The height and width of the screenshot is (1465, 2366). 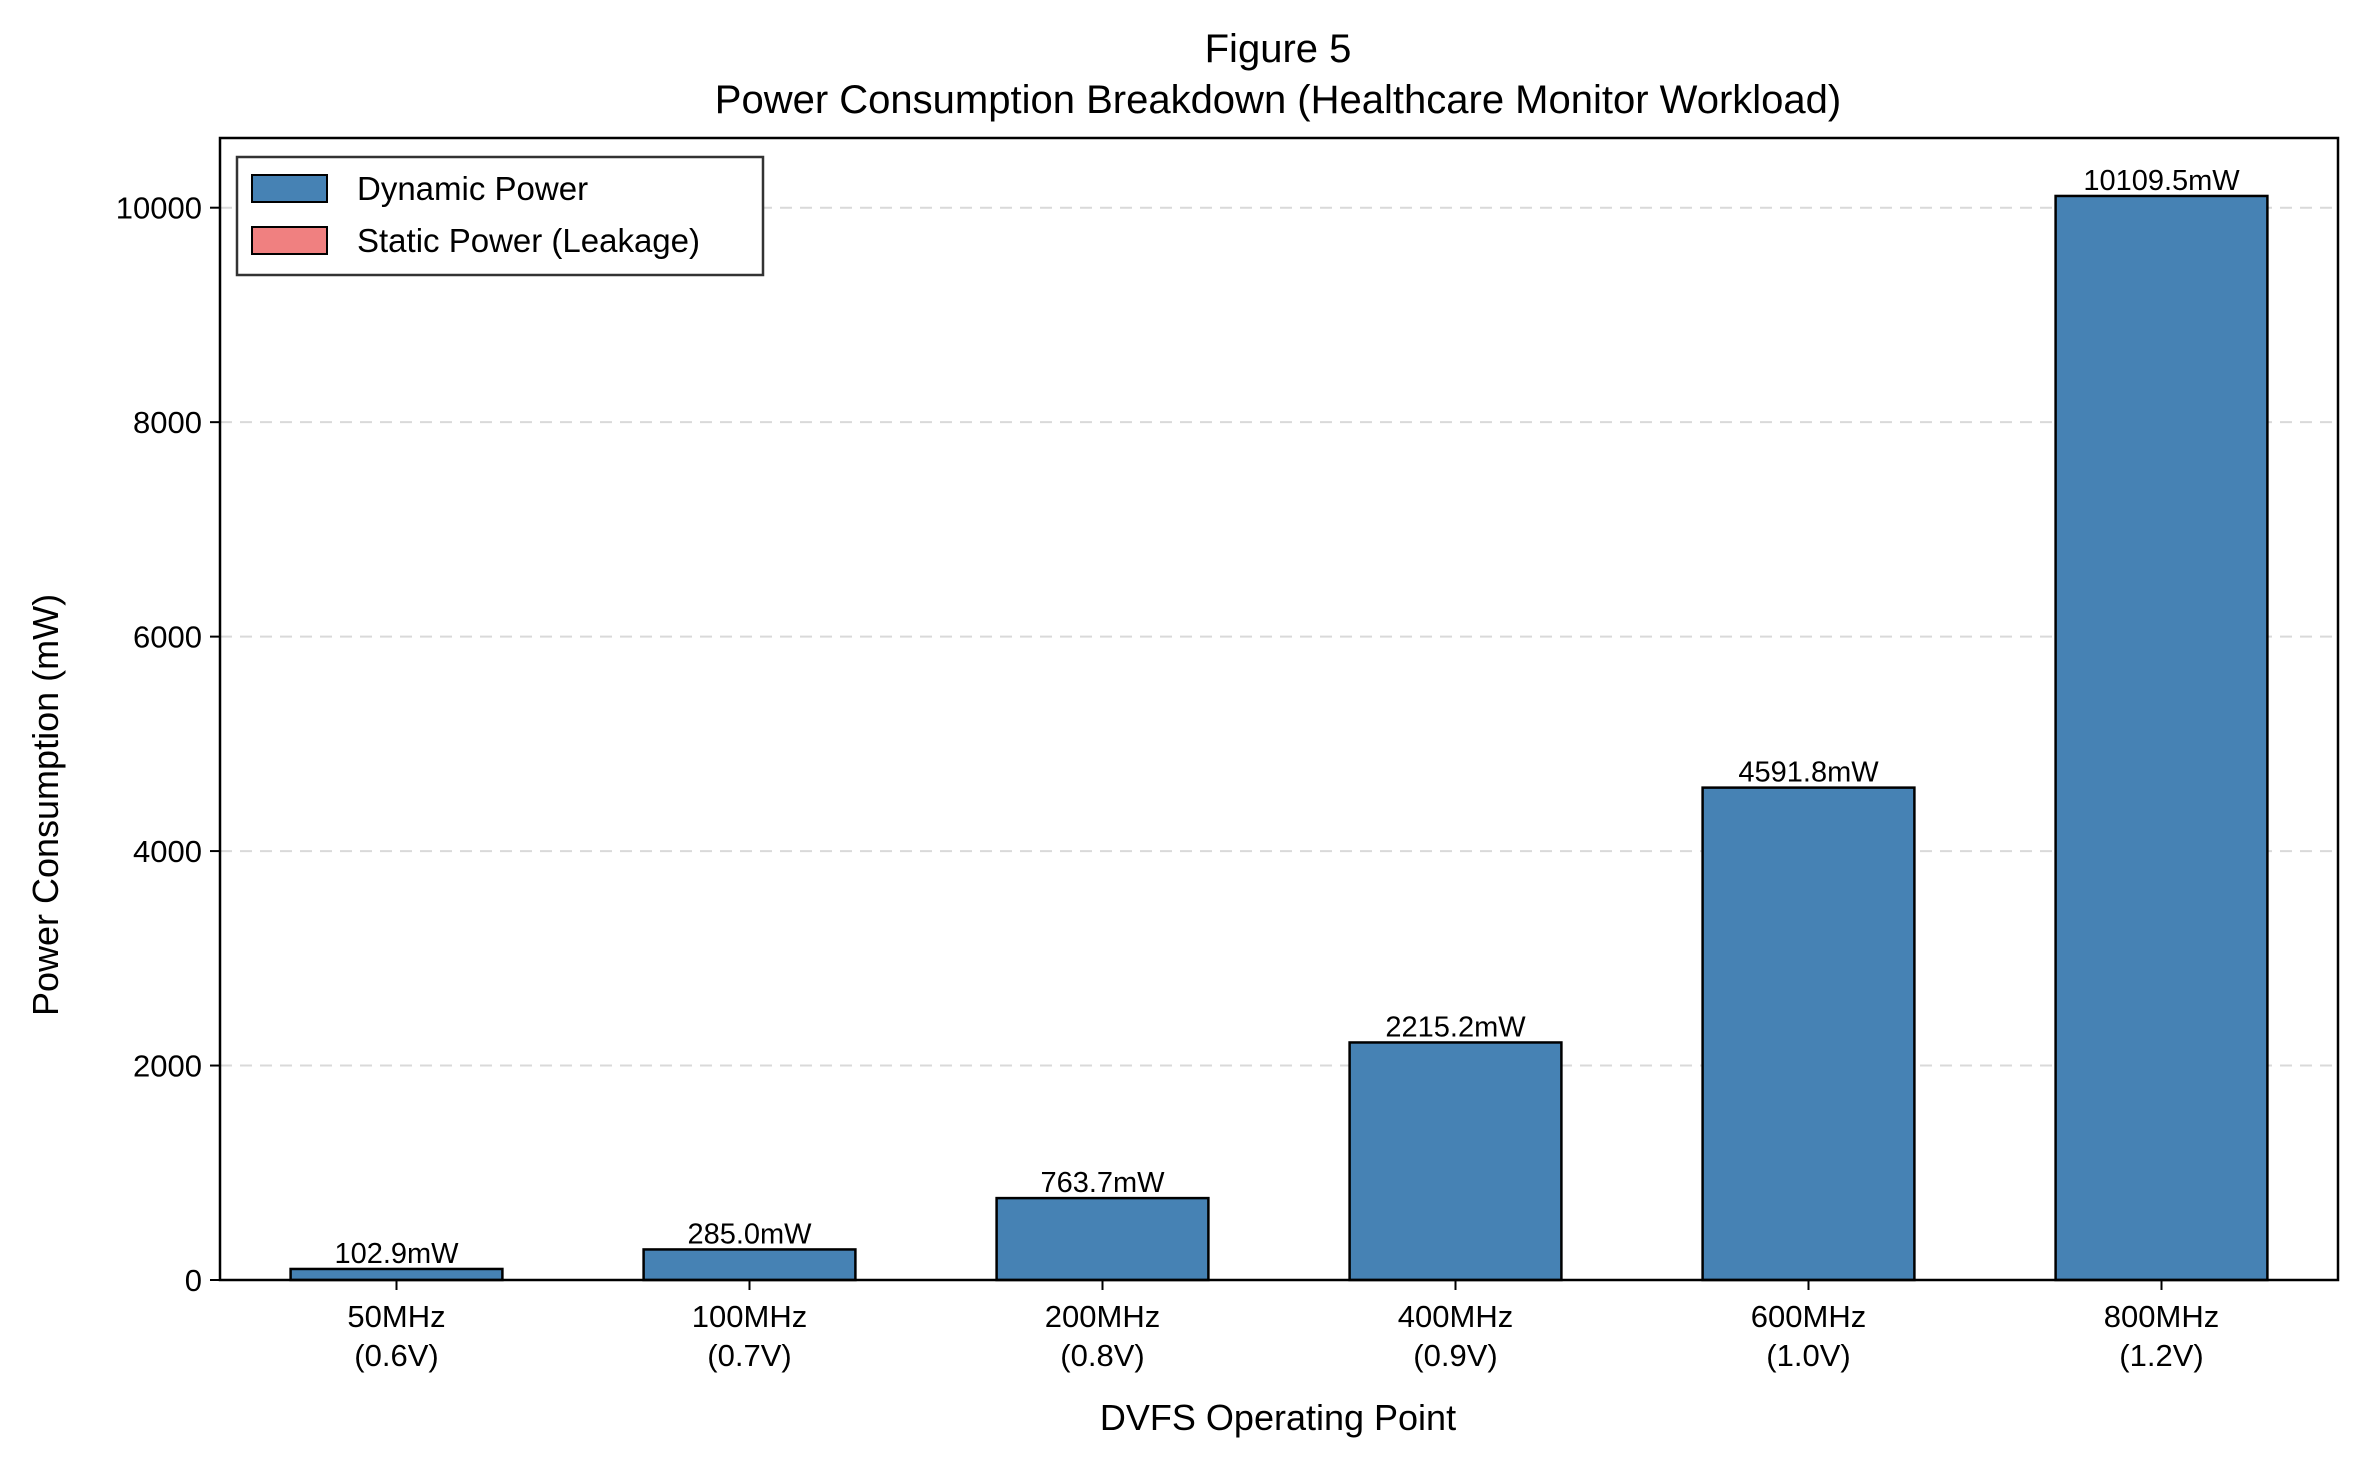 I want to click on x-tick-label: 800MHz, so click(x=2161, y=1316).